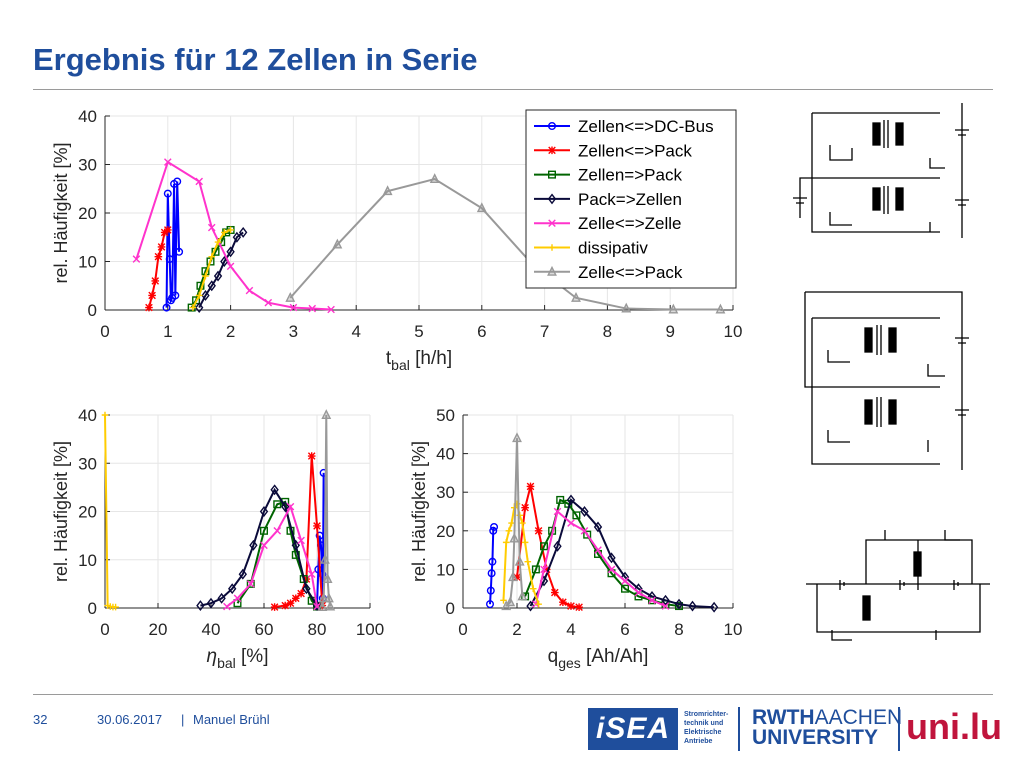 The width and height of the screenshot is (1024, 768). Describe the element at coordinates (272, 556) in the screenshot. I see `series-zellezelle` at that location.